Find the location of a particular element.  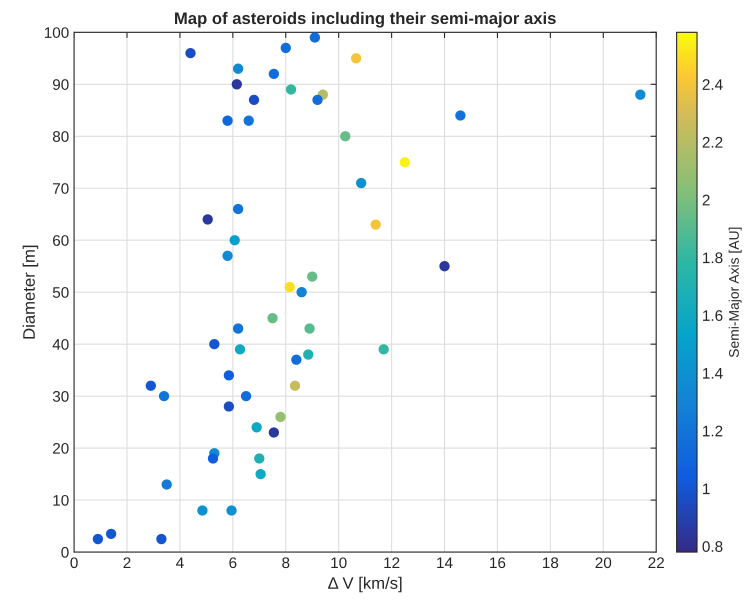

x-tick-label: 8 is located at coordinates (286, 562).